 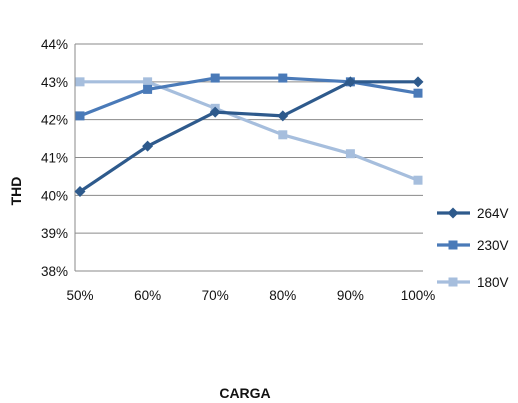 What do you see at coordinates (473, 282) in the screenshot?
I see `legend-item: 180V` at bounding box center [473, 282].